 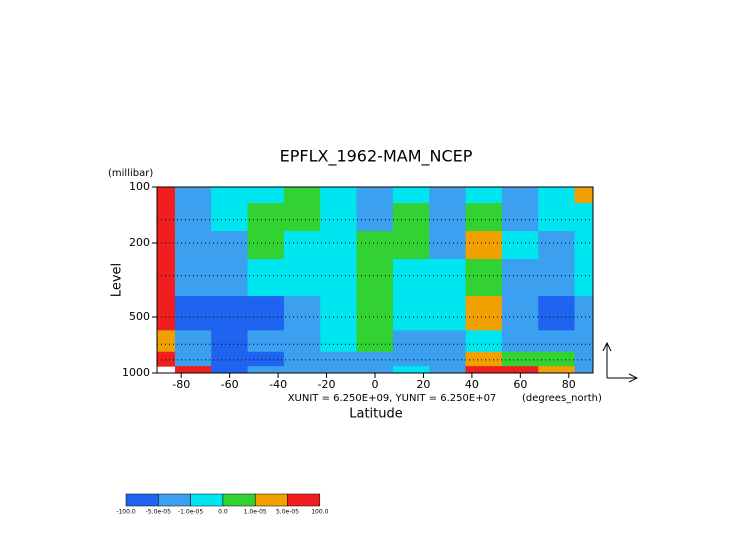 I want to click on ref-arrow-right, so click(x=623, y=378).